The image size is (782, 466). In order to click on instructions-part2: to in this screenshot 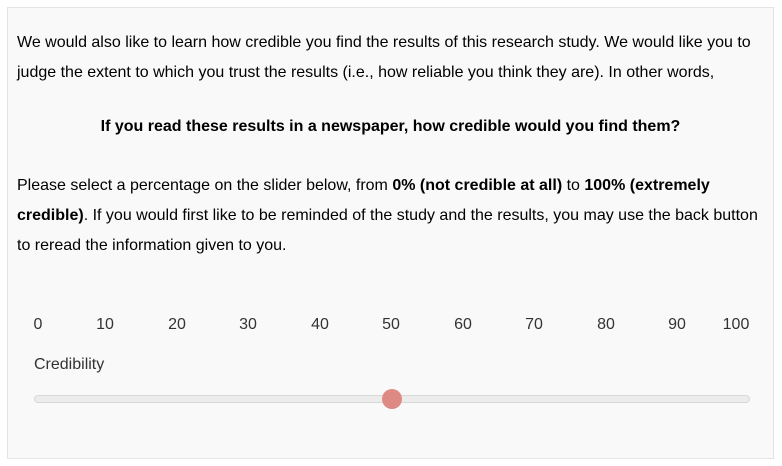, I will do `click(573, 185)`.